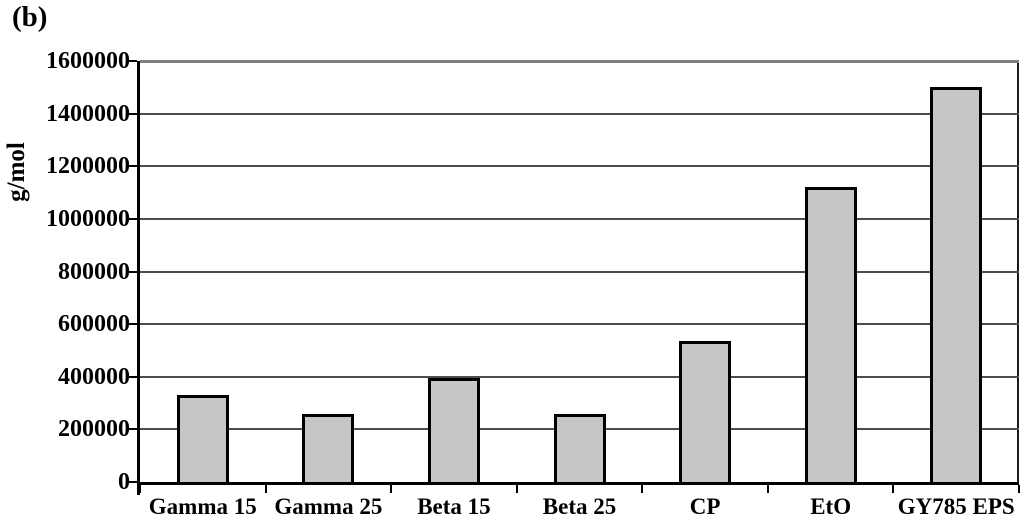  Describe the element at coordinates (705, 506) in the screenshot. I see `x-axis-category-label: CP` at that location.